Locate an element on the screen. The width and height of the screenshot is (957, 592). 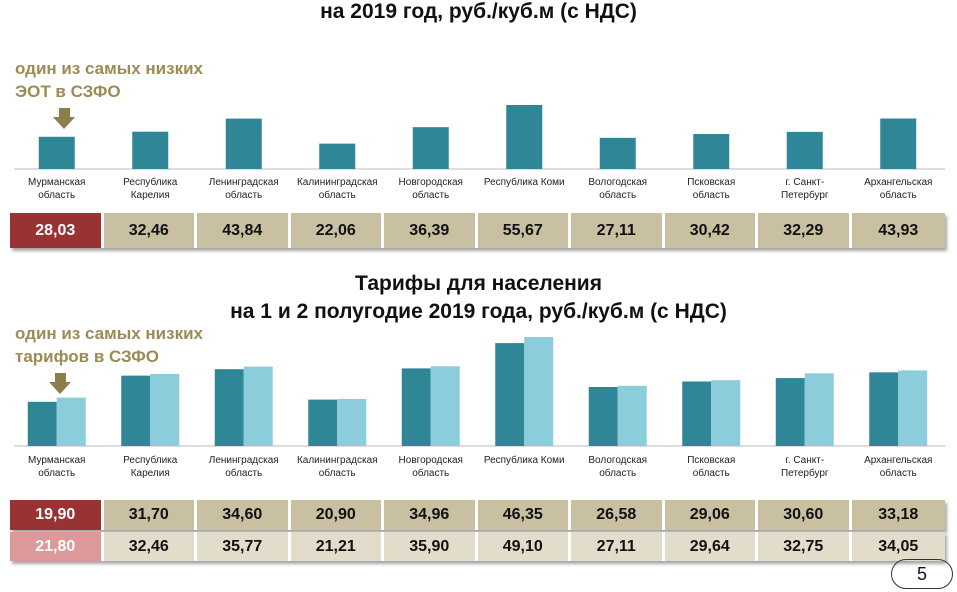
top-note-line2: ЭОТ в СЗФО is located at coordinates (68, 91).